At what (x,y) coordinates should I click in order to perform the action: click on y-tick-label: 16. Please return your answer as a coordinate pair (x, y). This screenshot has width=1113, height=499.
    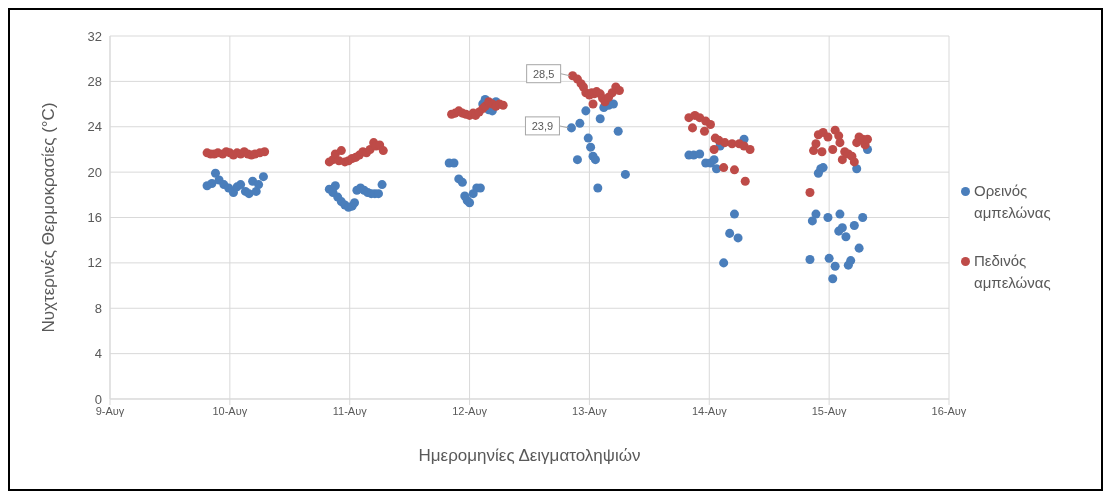
    Looking at the image, I should click on (94, 218).